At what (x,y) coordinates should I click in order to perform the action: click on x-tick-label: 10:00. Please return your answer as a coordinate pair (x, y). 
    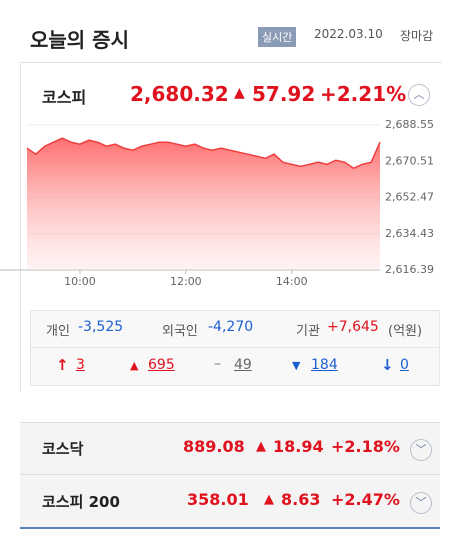
    Looking at the image, I should click on (80, 281).